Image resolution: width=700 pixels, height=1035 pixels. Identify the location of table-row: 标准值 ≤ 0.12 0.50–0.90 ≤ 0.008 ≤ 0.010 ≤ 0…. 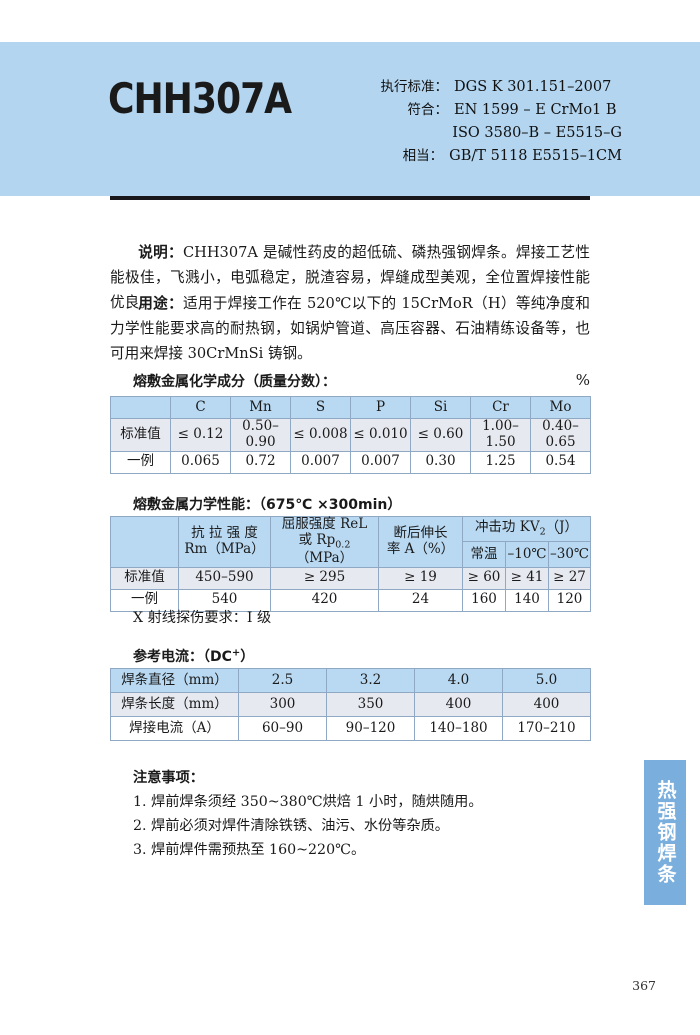
(350, 435).